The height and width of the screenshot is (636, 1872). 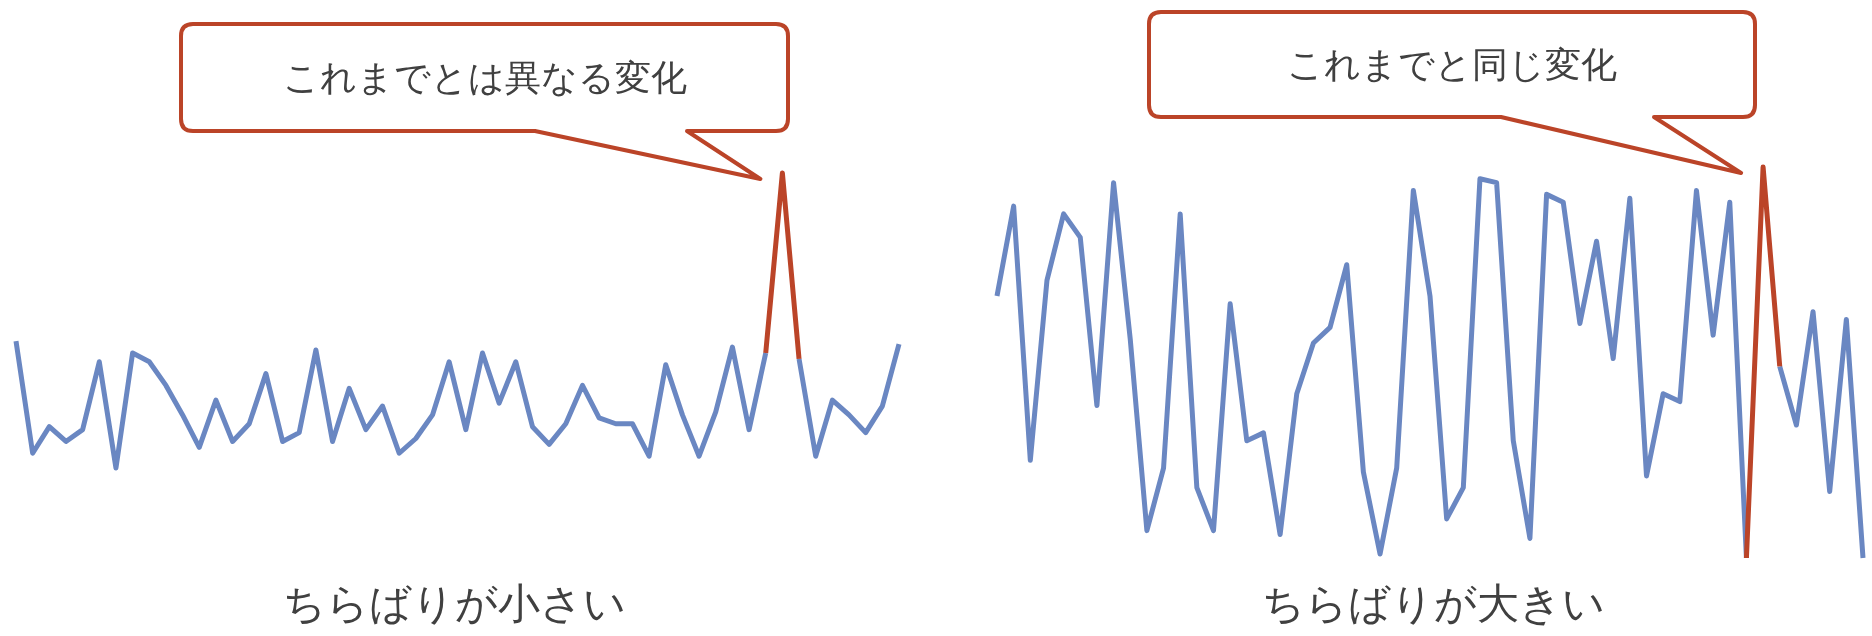 What do you see at coordinates (454, 603) in the screenshot?
I see `x-axis-title: ちらばりが小さい` at bounding box center [454, 603].